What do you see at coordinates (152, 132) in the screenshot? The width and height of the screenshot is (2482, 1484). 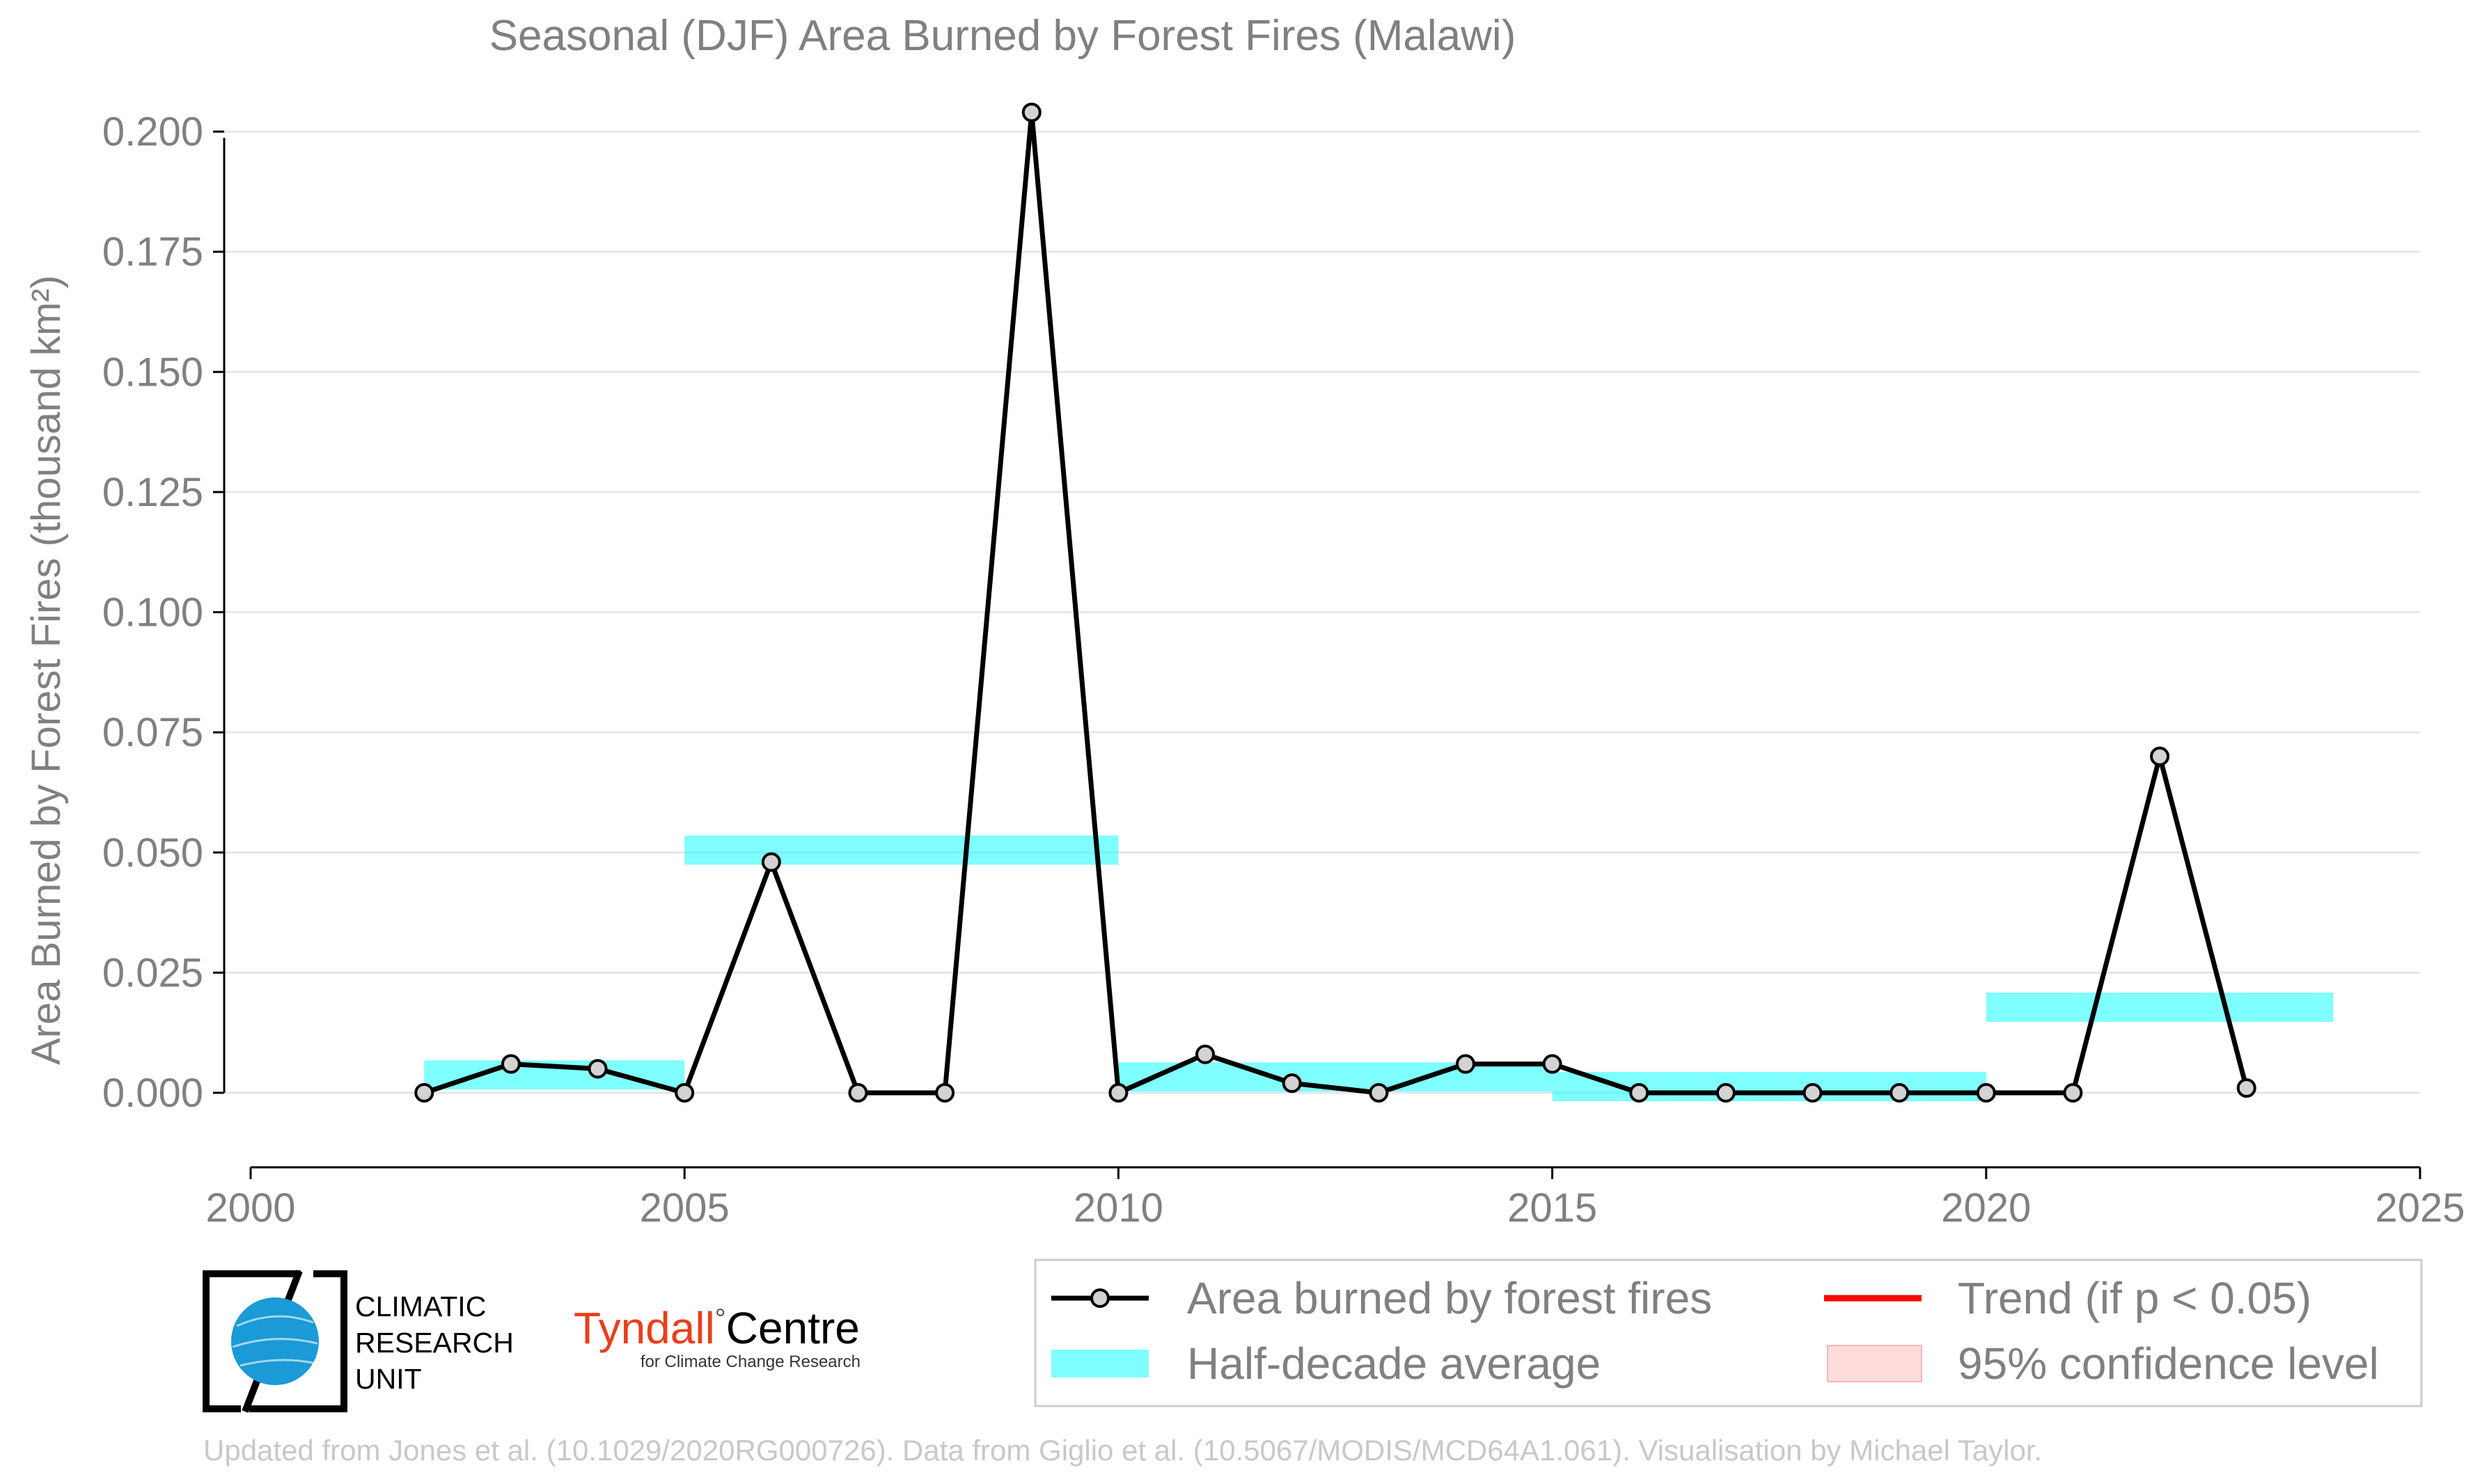 I see `y-tick-label: 0.200` at bounding box center [152, 132].